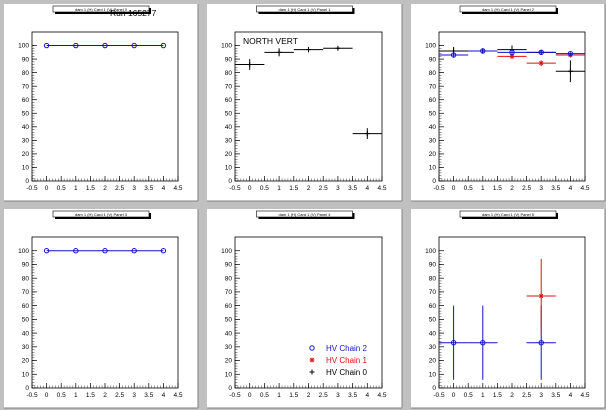  I want to click on chart-title: dam 1 (H) Card 1 (V) Panel 1, so click(304, 9).